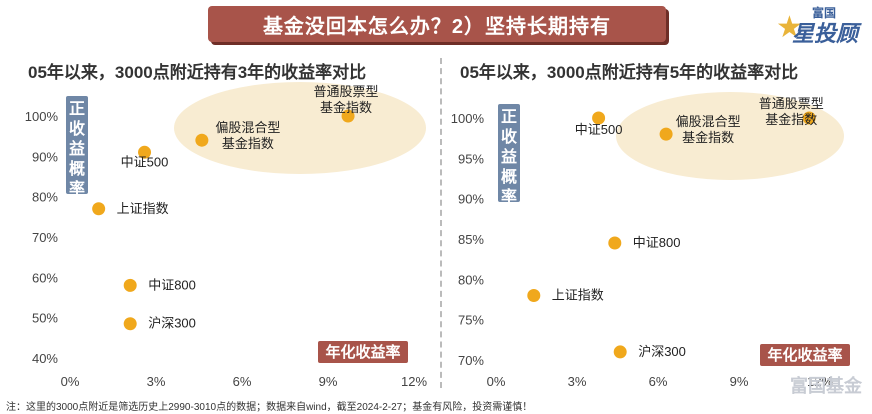 Image resolution: width=872 pixels, height=414 pixels. I want to click on watermark: 富国基金, so click(826, 386).